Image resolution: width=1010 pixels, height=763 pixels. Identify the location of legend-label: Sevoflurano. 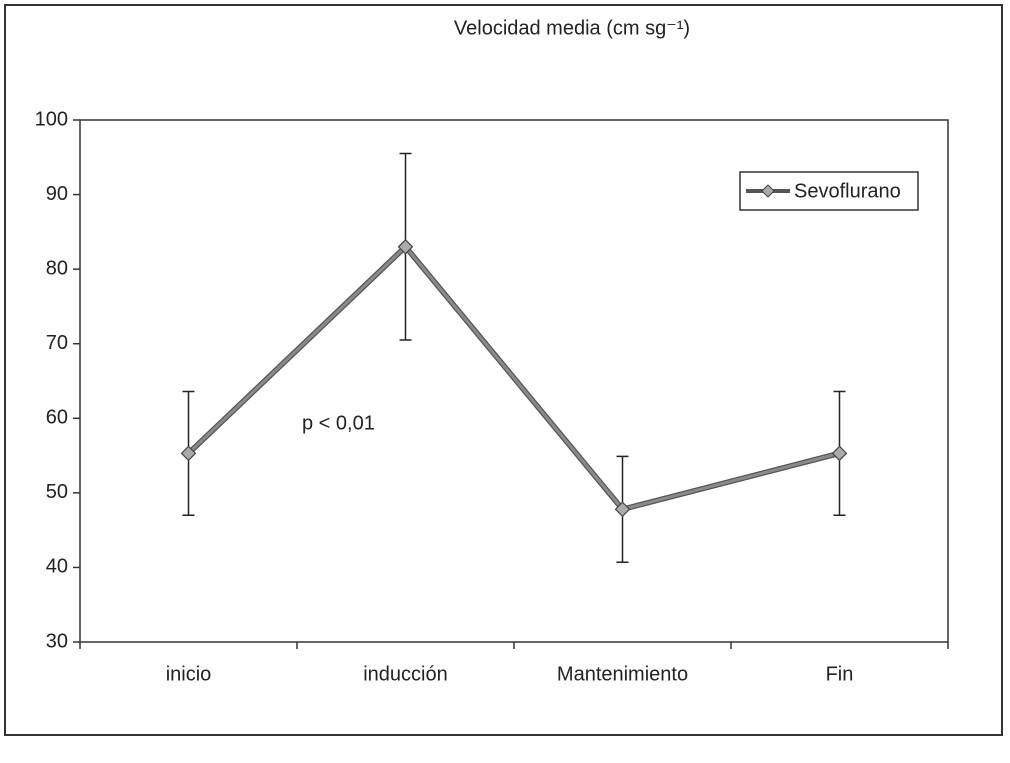
(847, 191).